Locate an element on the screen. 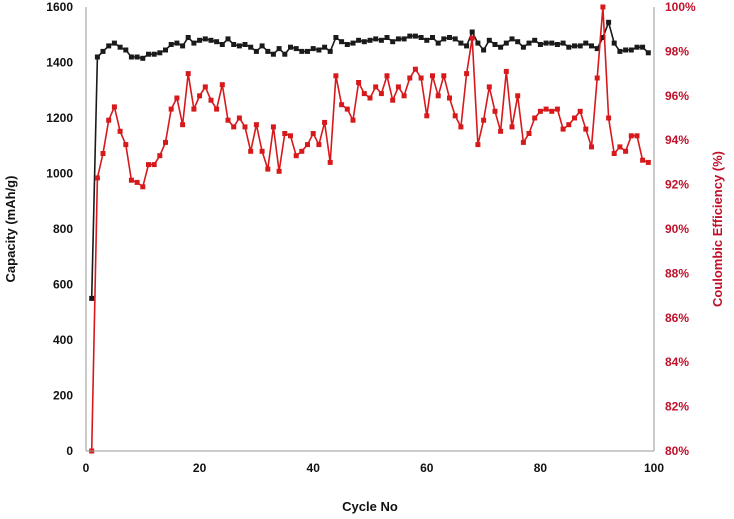 The height and width of the screenshot is (519, 734). right-tick-label: 86% is located at coordinates (677, 318).